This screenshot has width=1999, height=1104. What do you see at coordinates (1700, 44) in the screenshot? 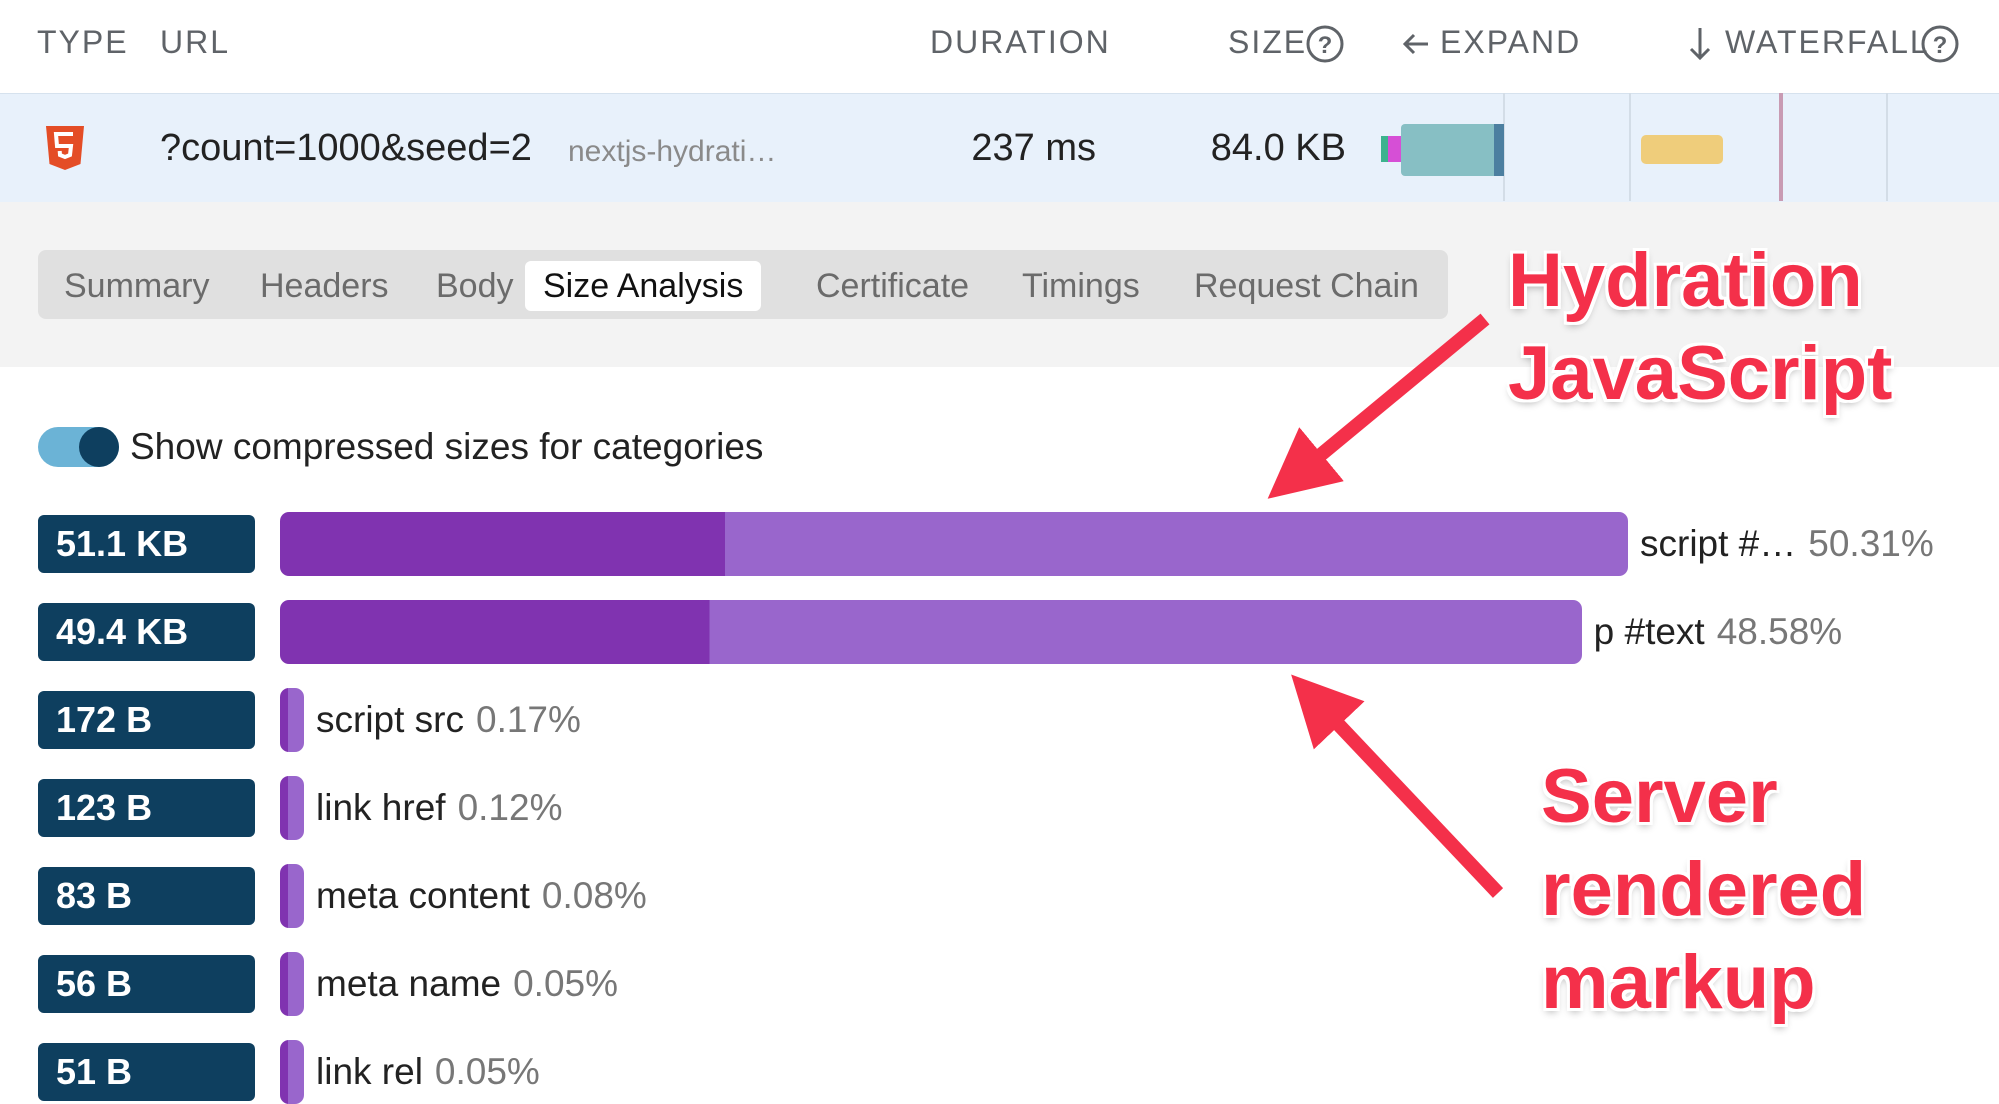
I see `arrow-down-icon` at bounding box center [1700, 44].